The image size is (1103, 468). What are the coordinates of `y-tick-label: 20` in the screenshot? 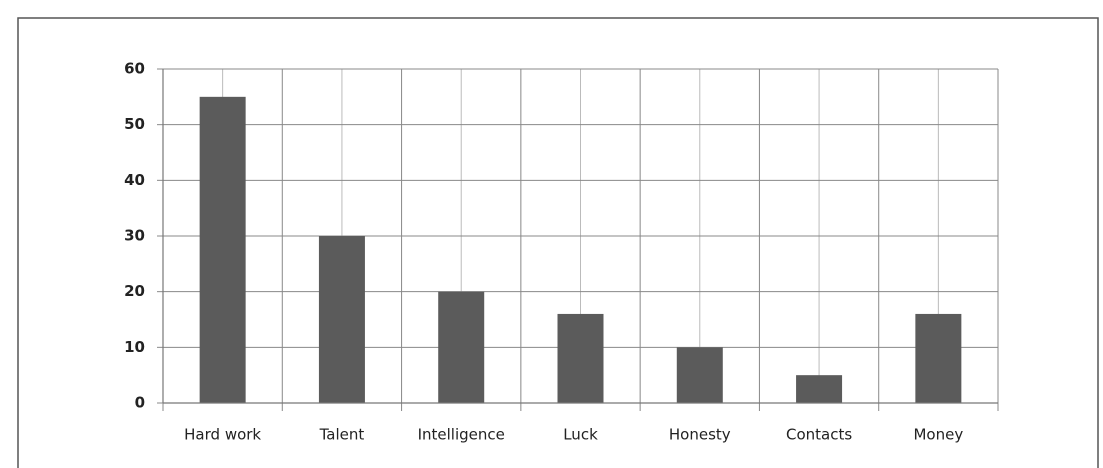 It's located at (134, 291).